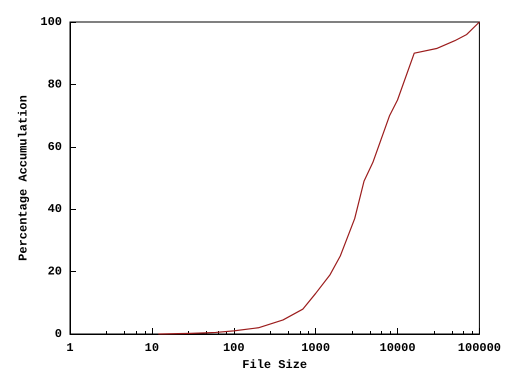  Describe the element at coordinates (152, 348) in the screenshot. I see `x-tick-label: 10` at that location.